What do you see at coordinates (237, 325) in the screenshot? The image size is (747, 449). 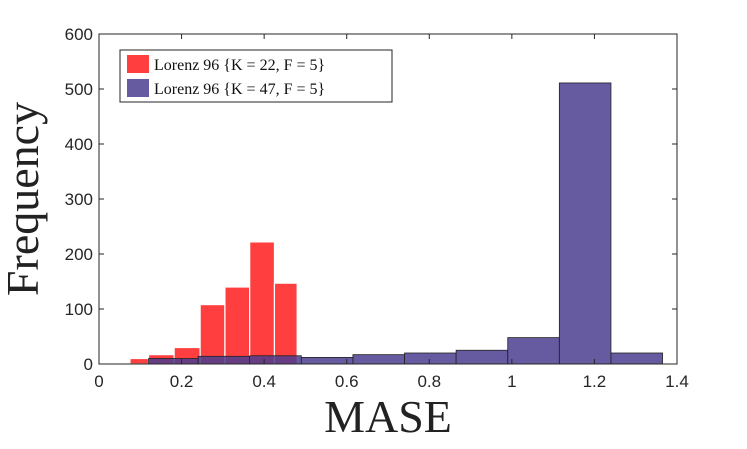 I see `bar-series1-bin5` at bounding box center [237, 325].